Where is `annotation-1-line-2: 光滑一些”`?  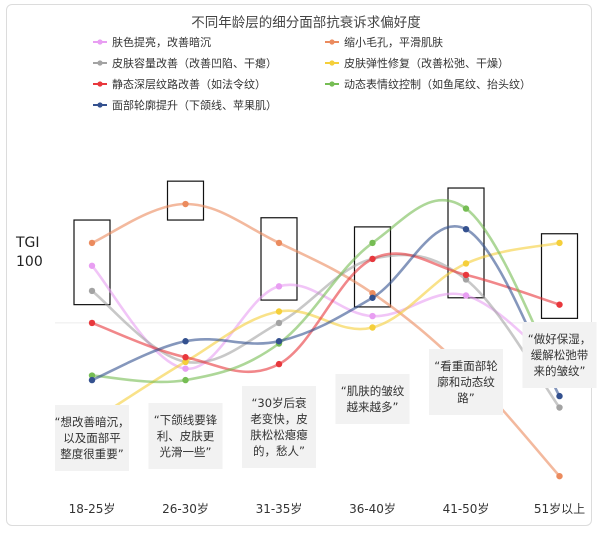
annotation-1-line-2: 光滑一些” is located at coordinates (186, 452).